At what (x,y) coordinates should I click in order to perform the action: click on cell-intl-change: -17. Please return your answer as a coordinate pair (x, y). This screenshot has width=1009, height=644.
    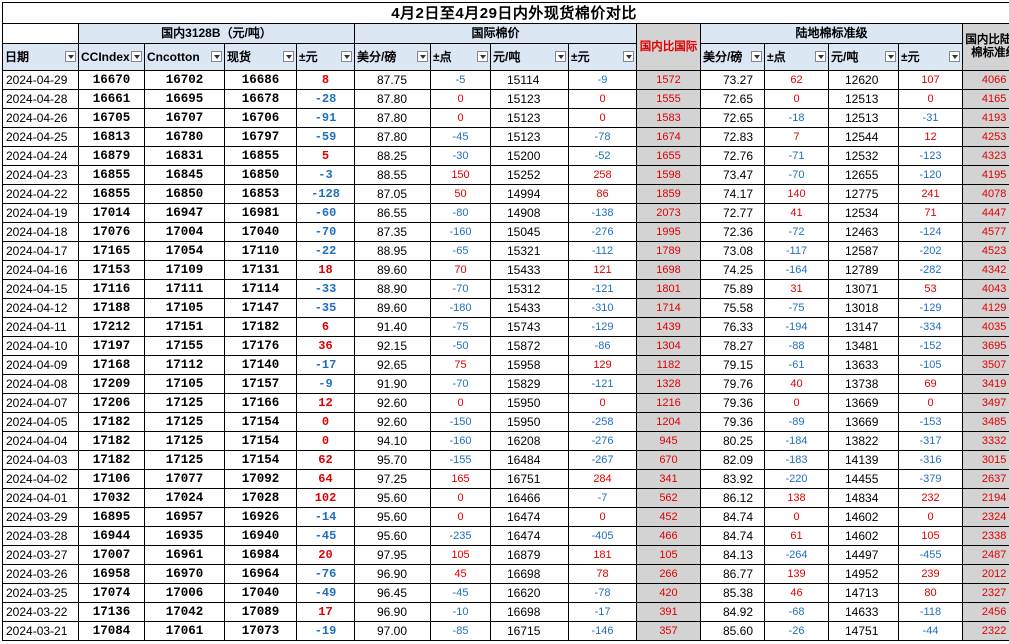
    Looking at the image, I should click on (602, 612).